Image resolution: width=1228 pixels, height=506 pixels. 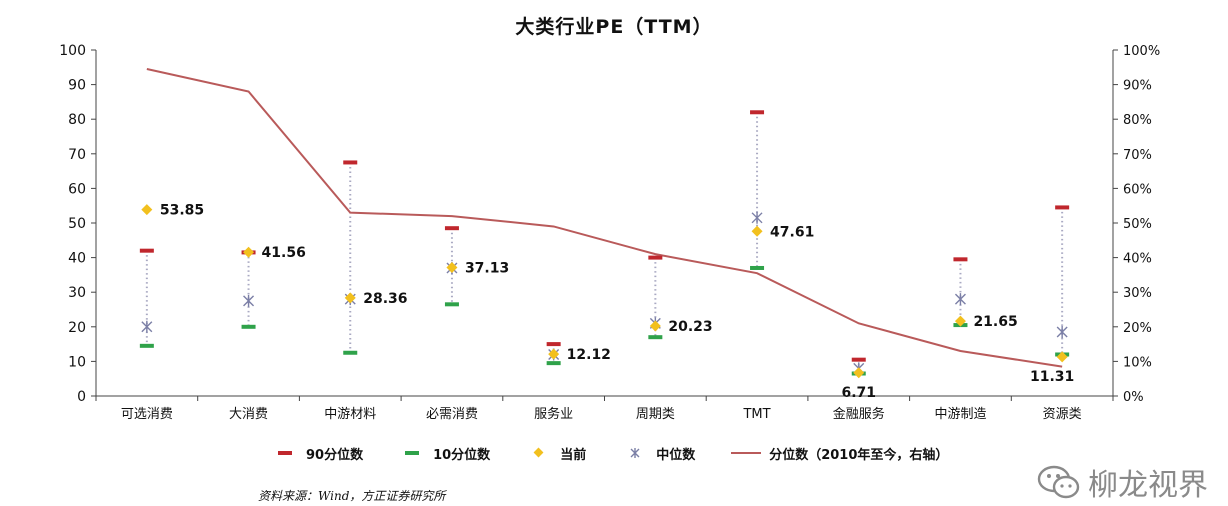 I want to click on category-label: 周期类, so click(x=655, y=414).